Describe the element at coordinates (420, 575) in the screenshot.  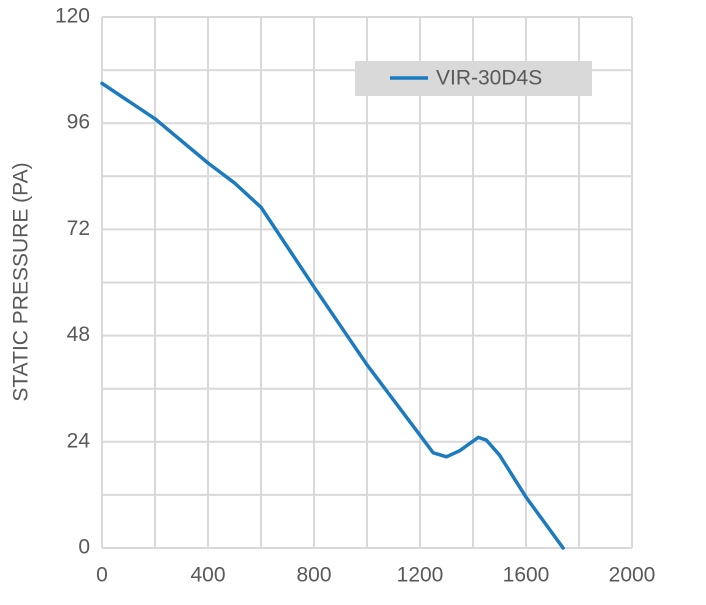
I see `x-tick-label: 1200` at that location.